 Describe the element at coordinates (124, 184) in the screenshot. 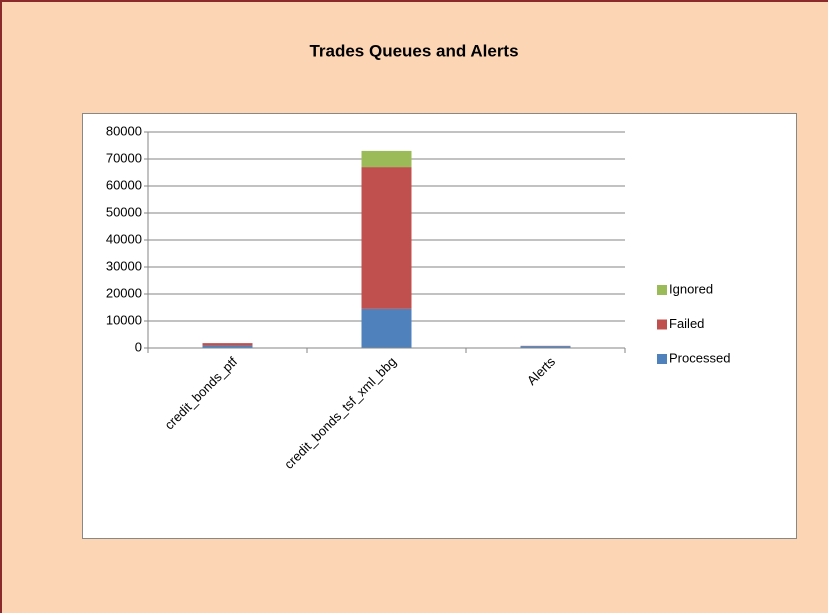

I see `y-tick-label: 60000` at that location.